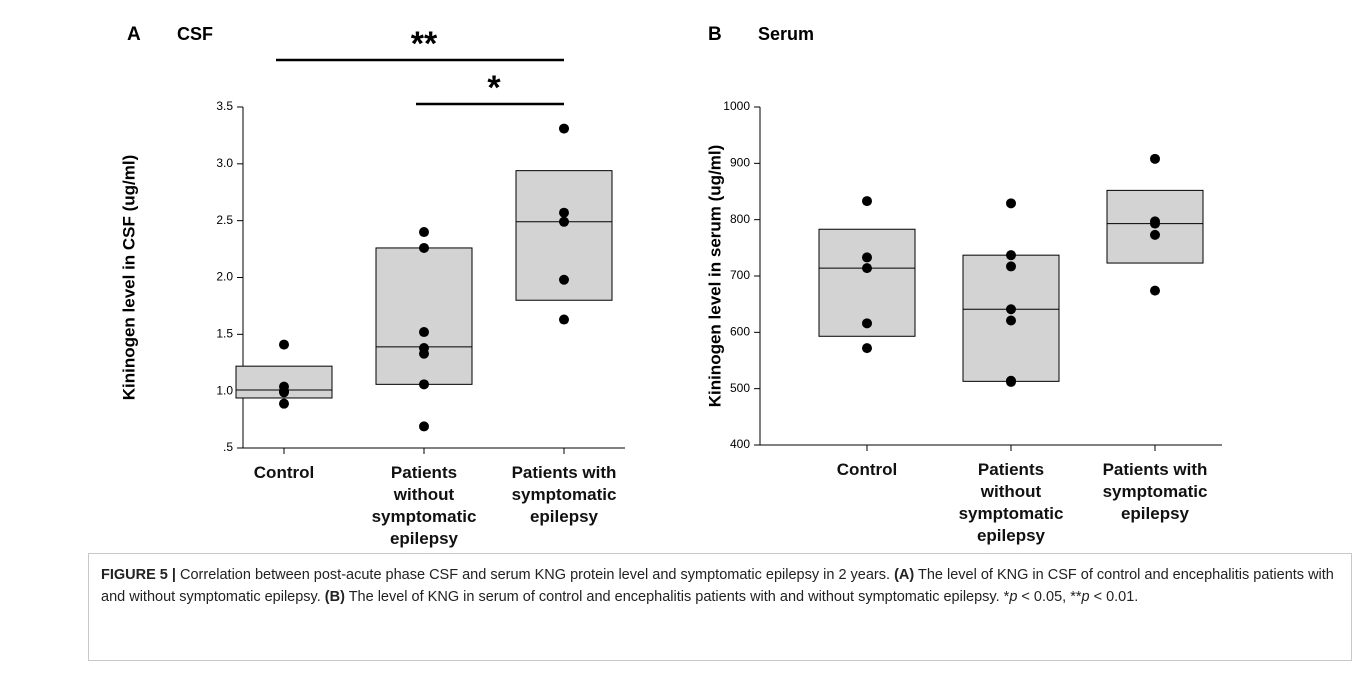 Image resolution: width=1357 pixels, height=673 pixels. What do you see at coordinates (134, 34) in the screenshot?
I see `panel-letter: A` at bounding box center [134, 34].